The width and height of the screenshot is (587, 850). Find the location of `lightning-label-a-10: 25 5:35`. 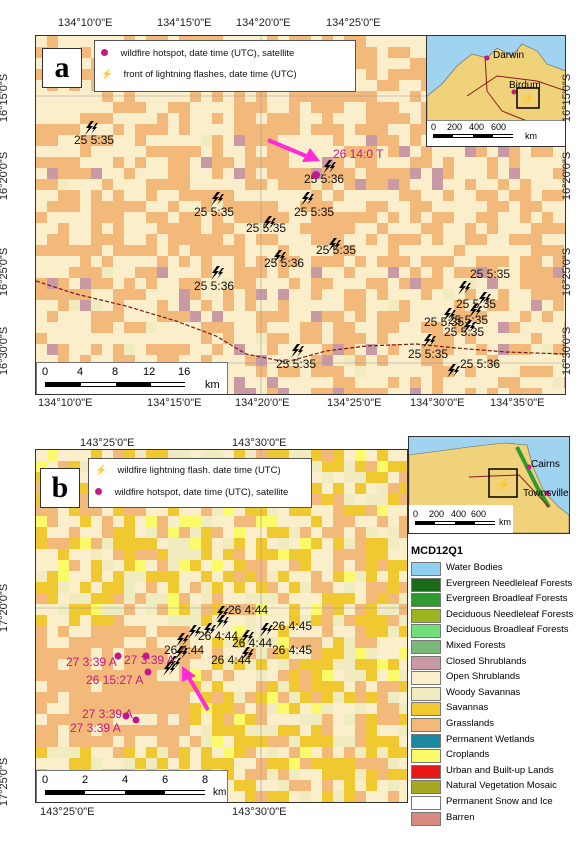

lightning-label-a-10: 25 5:35 is located at coordinates (444, 322).